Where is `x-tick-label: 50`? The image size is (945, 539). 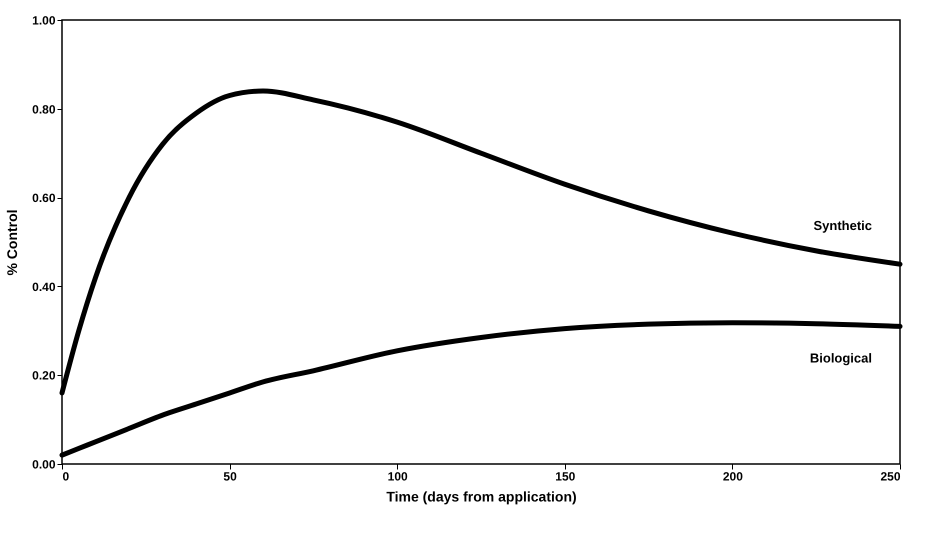
x-tick-label: 50 is located at coordinates (230, 477).